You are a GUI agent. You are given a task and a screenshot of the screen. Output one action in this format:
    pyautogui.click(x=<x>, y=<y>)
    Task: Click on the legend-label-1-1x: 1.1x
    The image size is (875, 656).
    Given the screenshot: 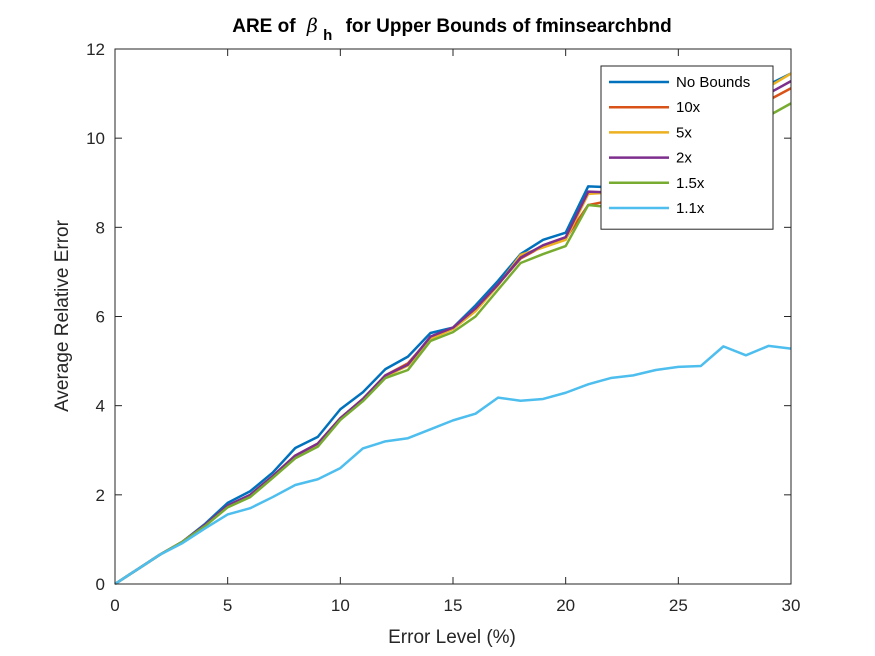 What is the action you would take?
    pyautogui.click(x=690, y=208)
    